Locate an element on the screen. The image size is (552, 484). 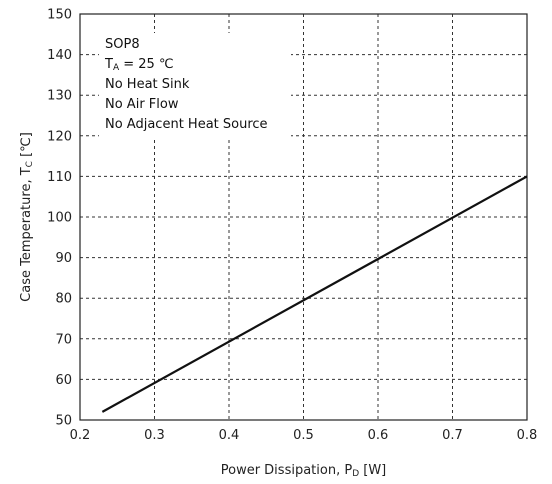
y-tick-label: 120 is located at coordinates (59, 136).